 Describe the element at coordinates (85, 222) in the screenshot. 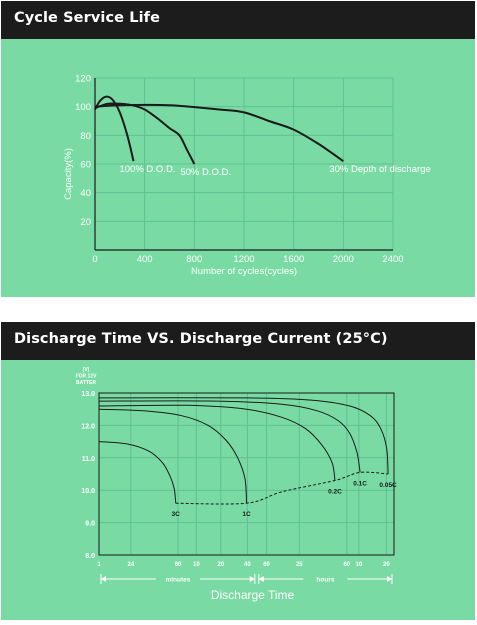

I see `y-tick-label: 20` at that location.